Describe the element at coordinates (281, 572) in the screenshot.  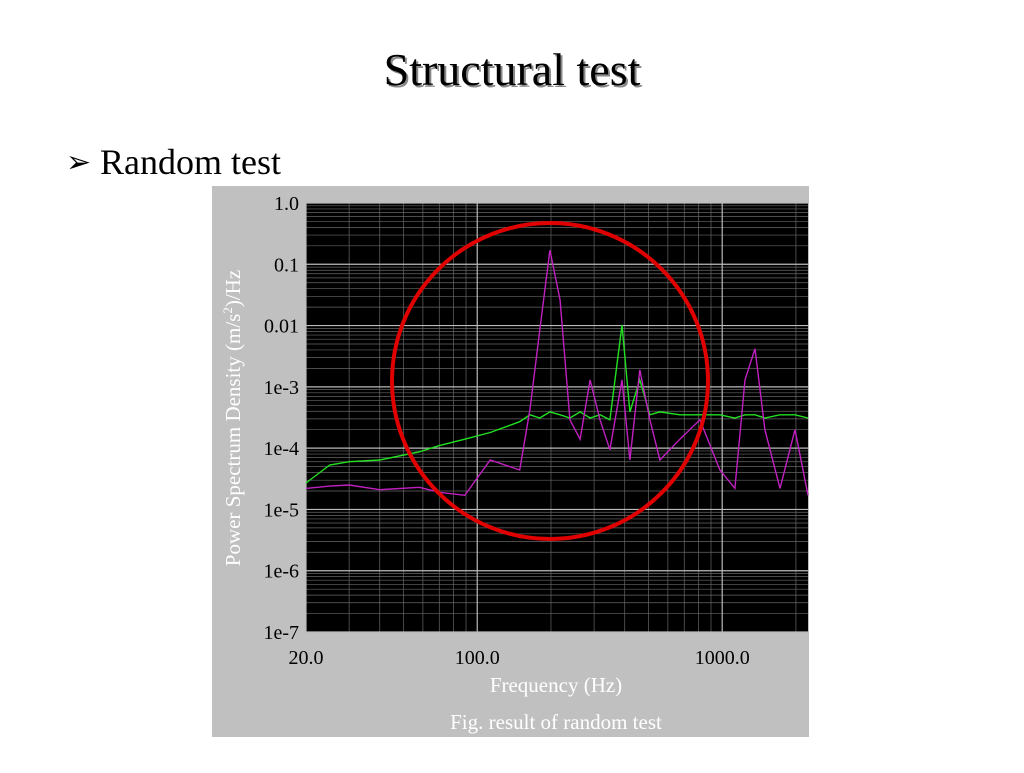
I see `y-tick-label: 1e-6` at that location.